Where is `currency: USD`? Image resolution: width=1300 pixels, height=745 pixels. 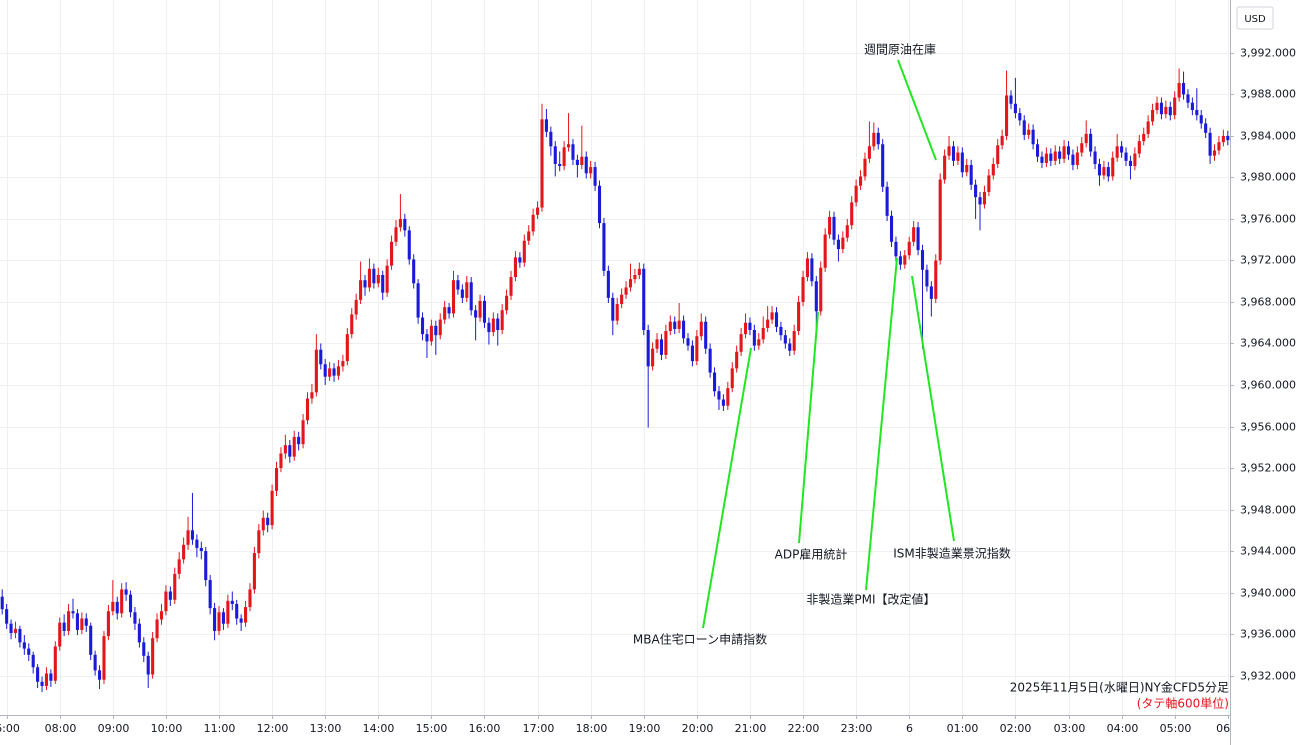 currency: USD is located at coordinates (1255, 19).